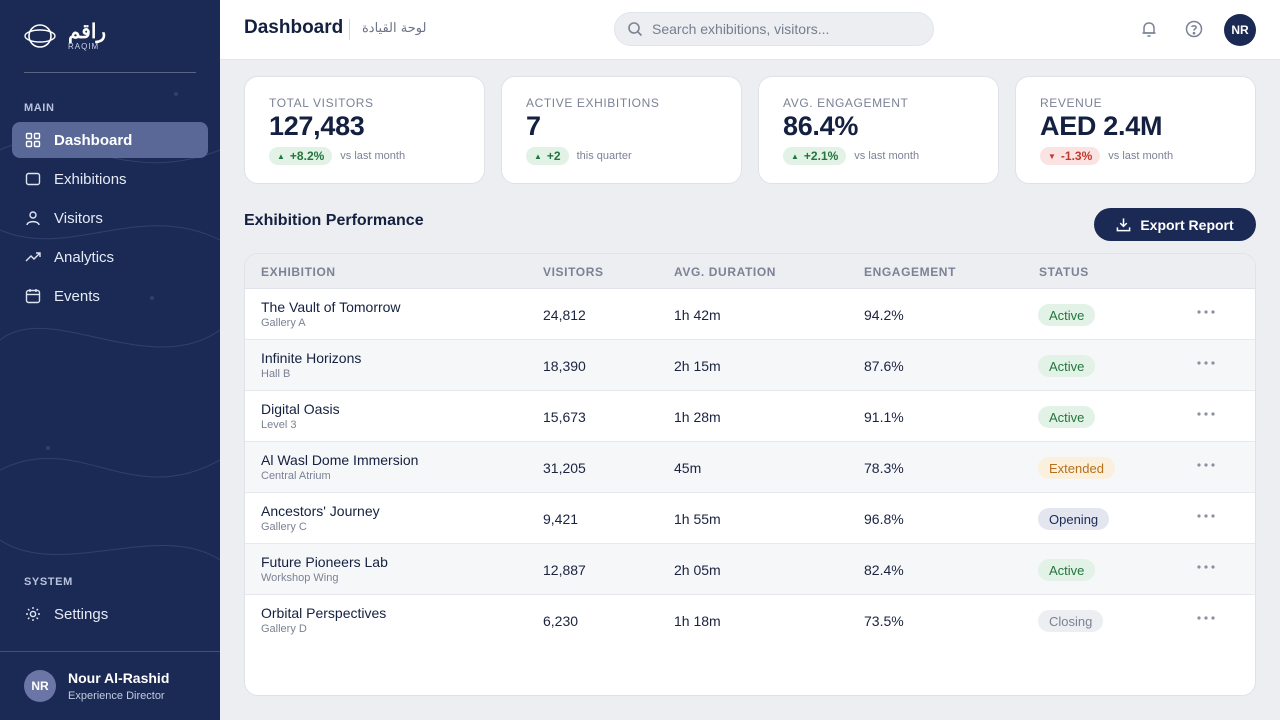 The height and width of the screenshot is (720, 1280). What do you see at coordinates (283, 323) in the screenshot?
I see `exhibition-location: Gallery A` at bounding box center [283, 323].